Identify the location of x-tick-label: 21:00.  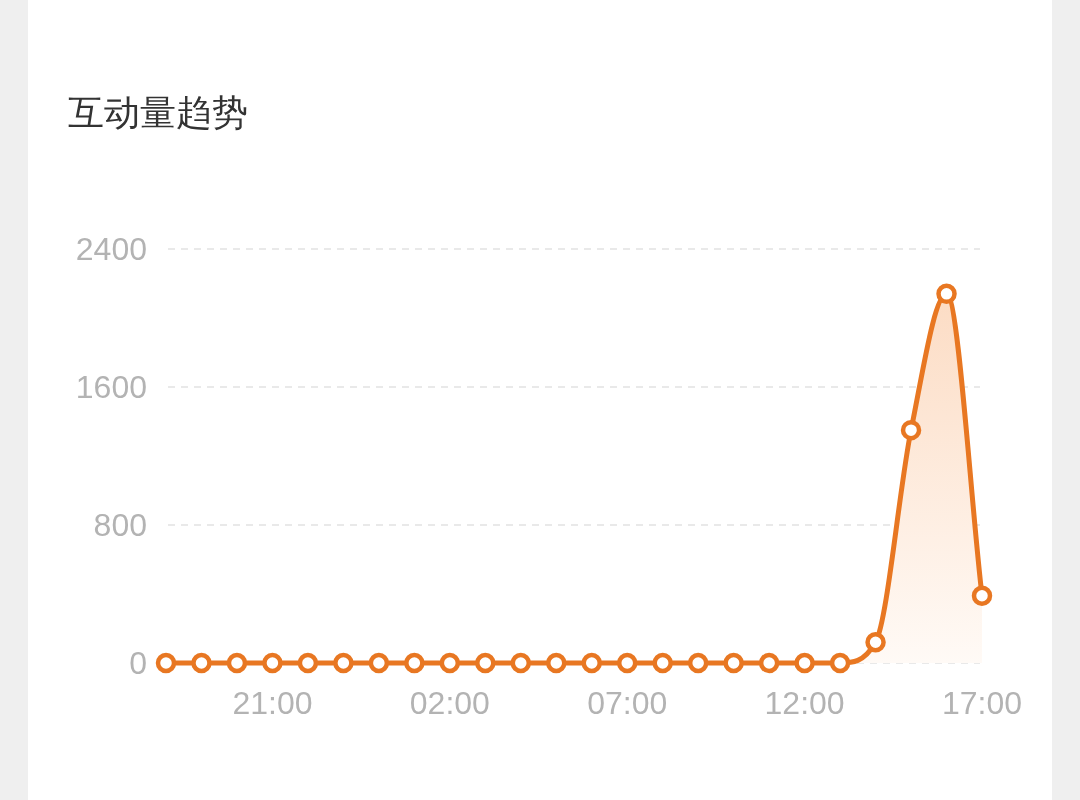
(272, 703).